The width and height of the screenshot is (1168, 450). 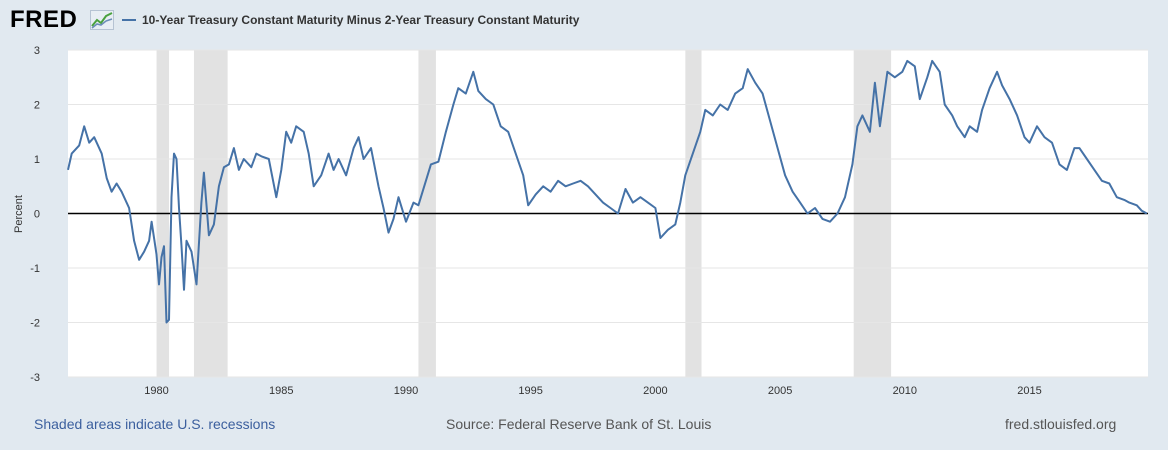 I want to click on y-tick-labels: -3 -2 -1 0 1 2 3, so click(x=35, y=214).